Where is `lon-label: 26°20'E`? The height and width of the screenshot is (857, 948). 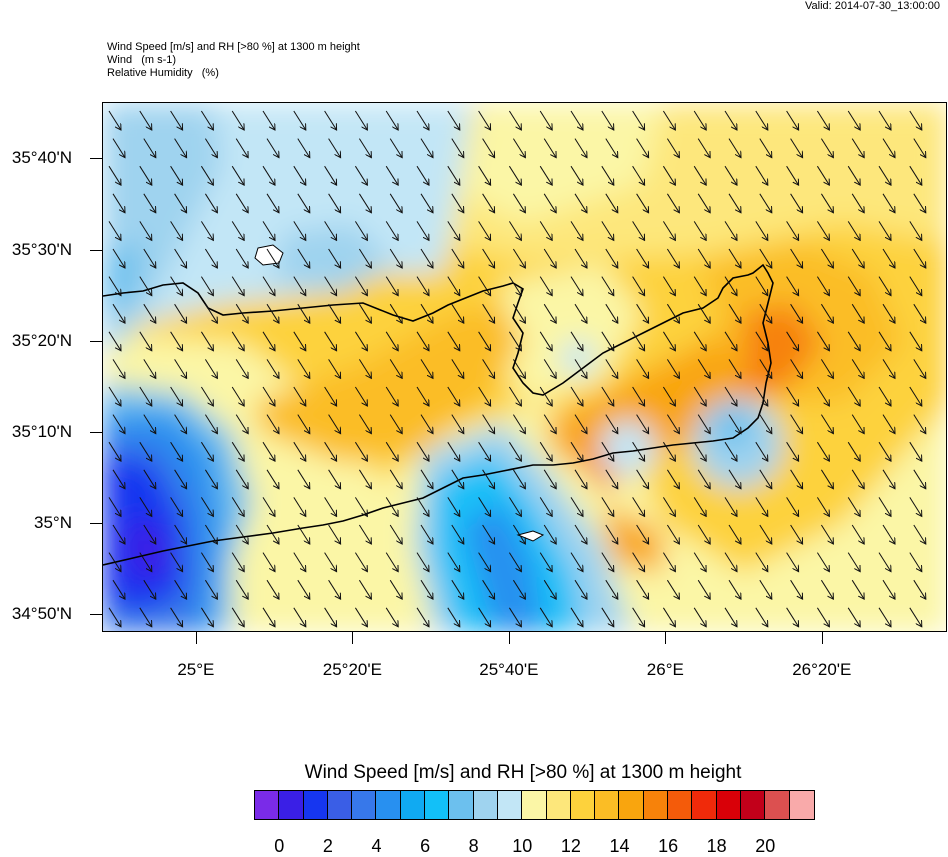
lon-label: 26°20'E is located at coordinates (822, 669).